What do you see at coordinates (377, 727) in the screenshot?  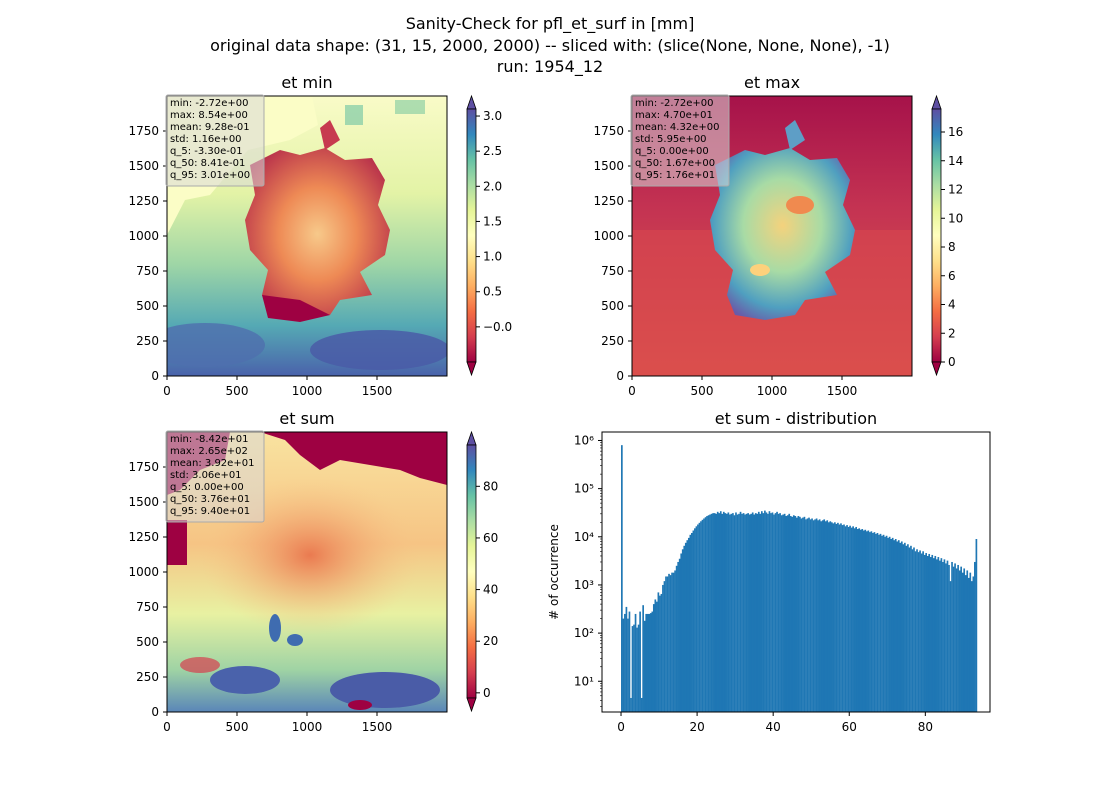 I see `x-tick-label: 1500` at bounding box center [377, 727].